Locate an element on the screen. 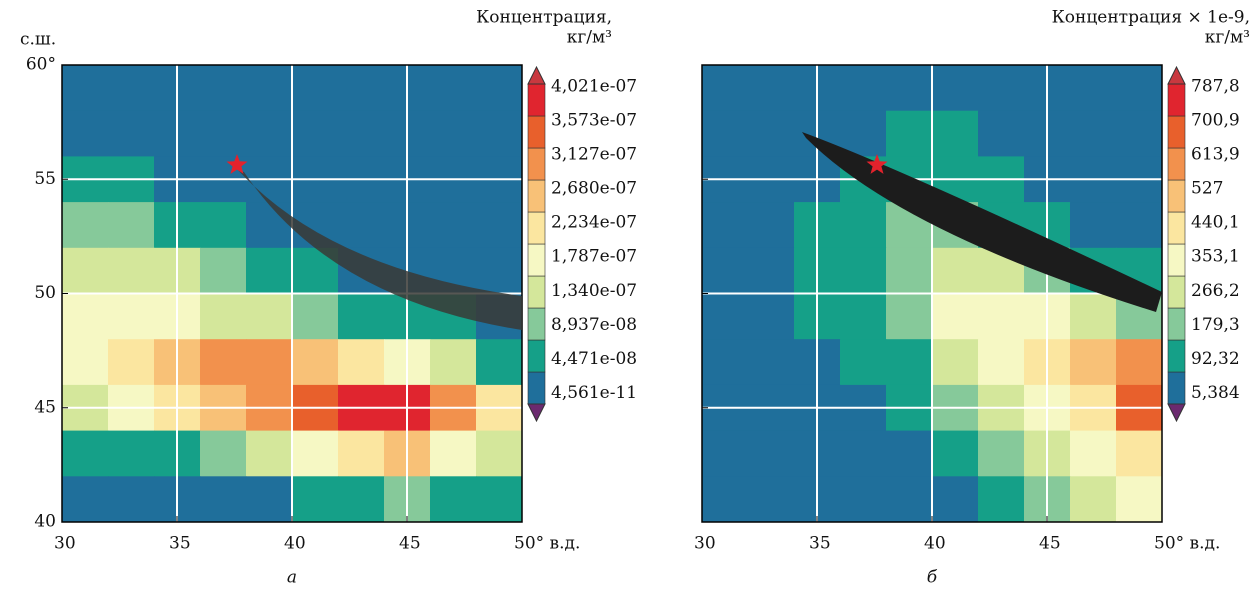 The height and width of the screenshot is (593, 1256). y-tick-label: 45 is located at coordinates (45, 407).